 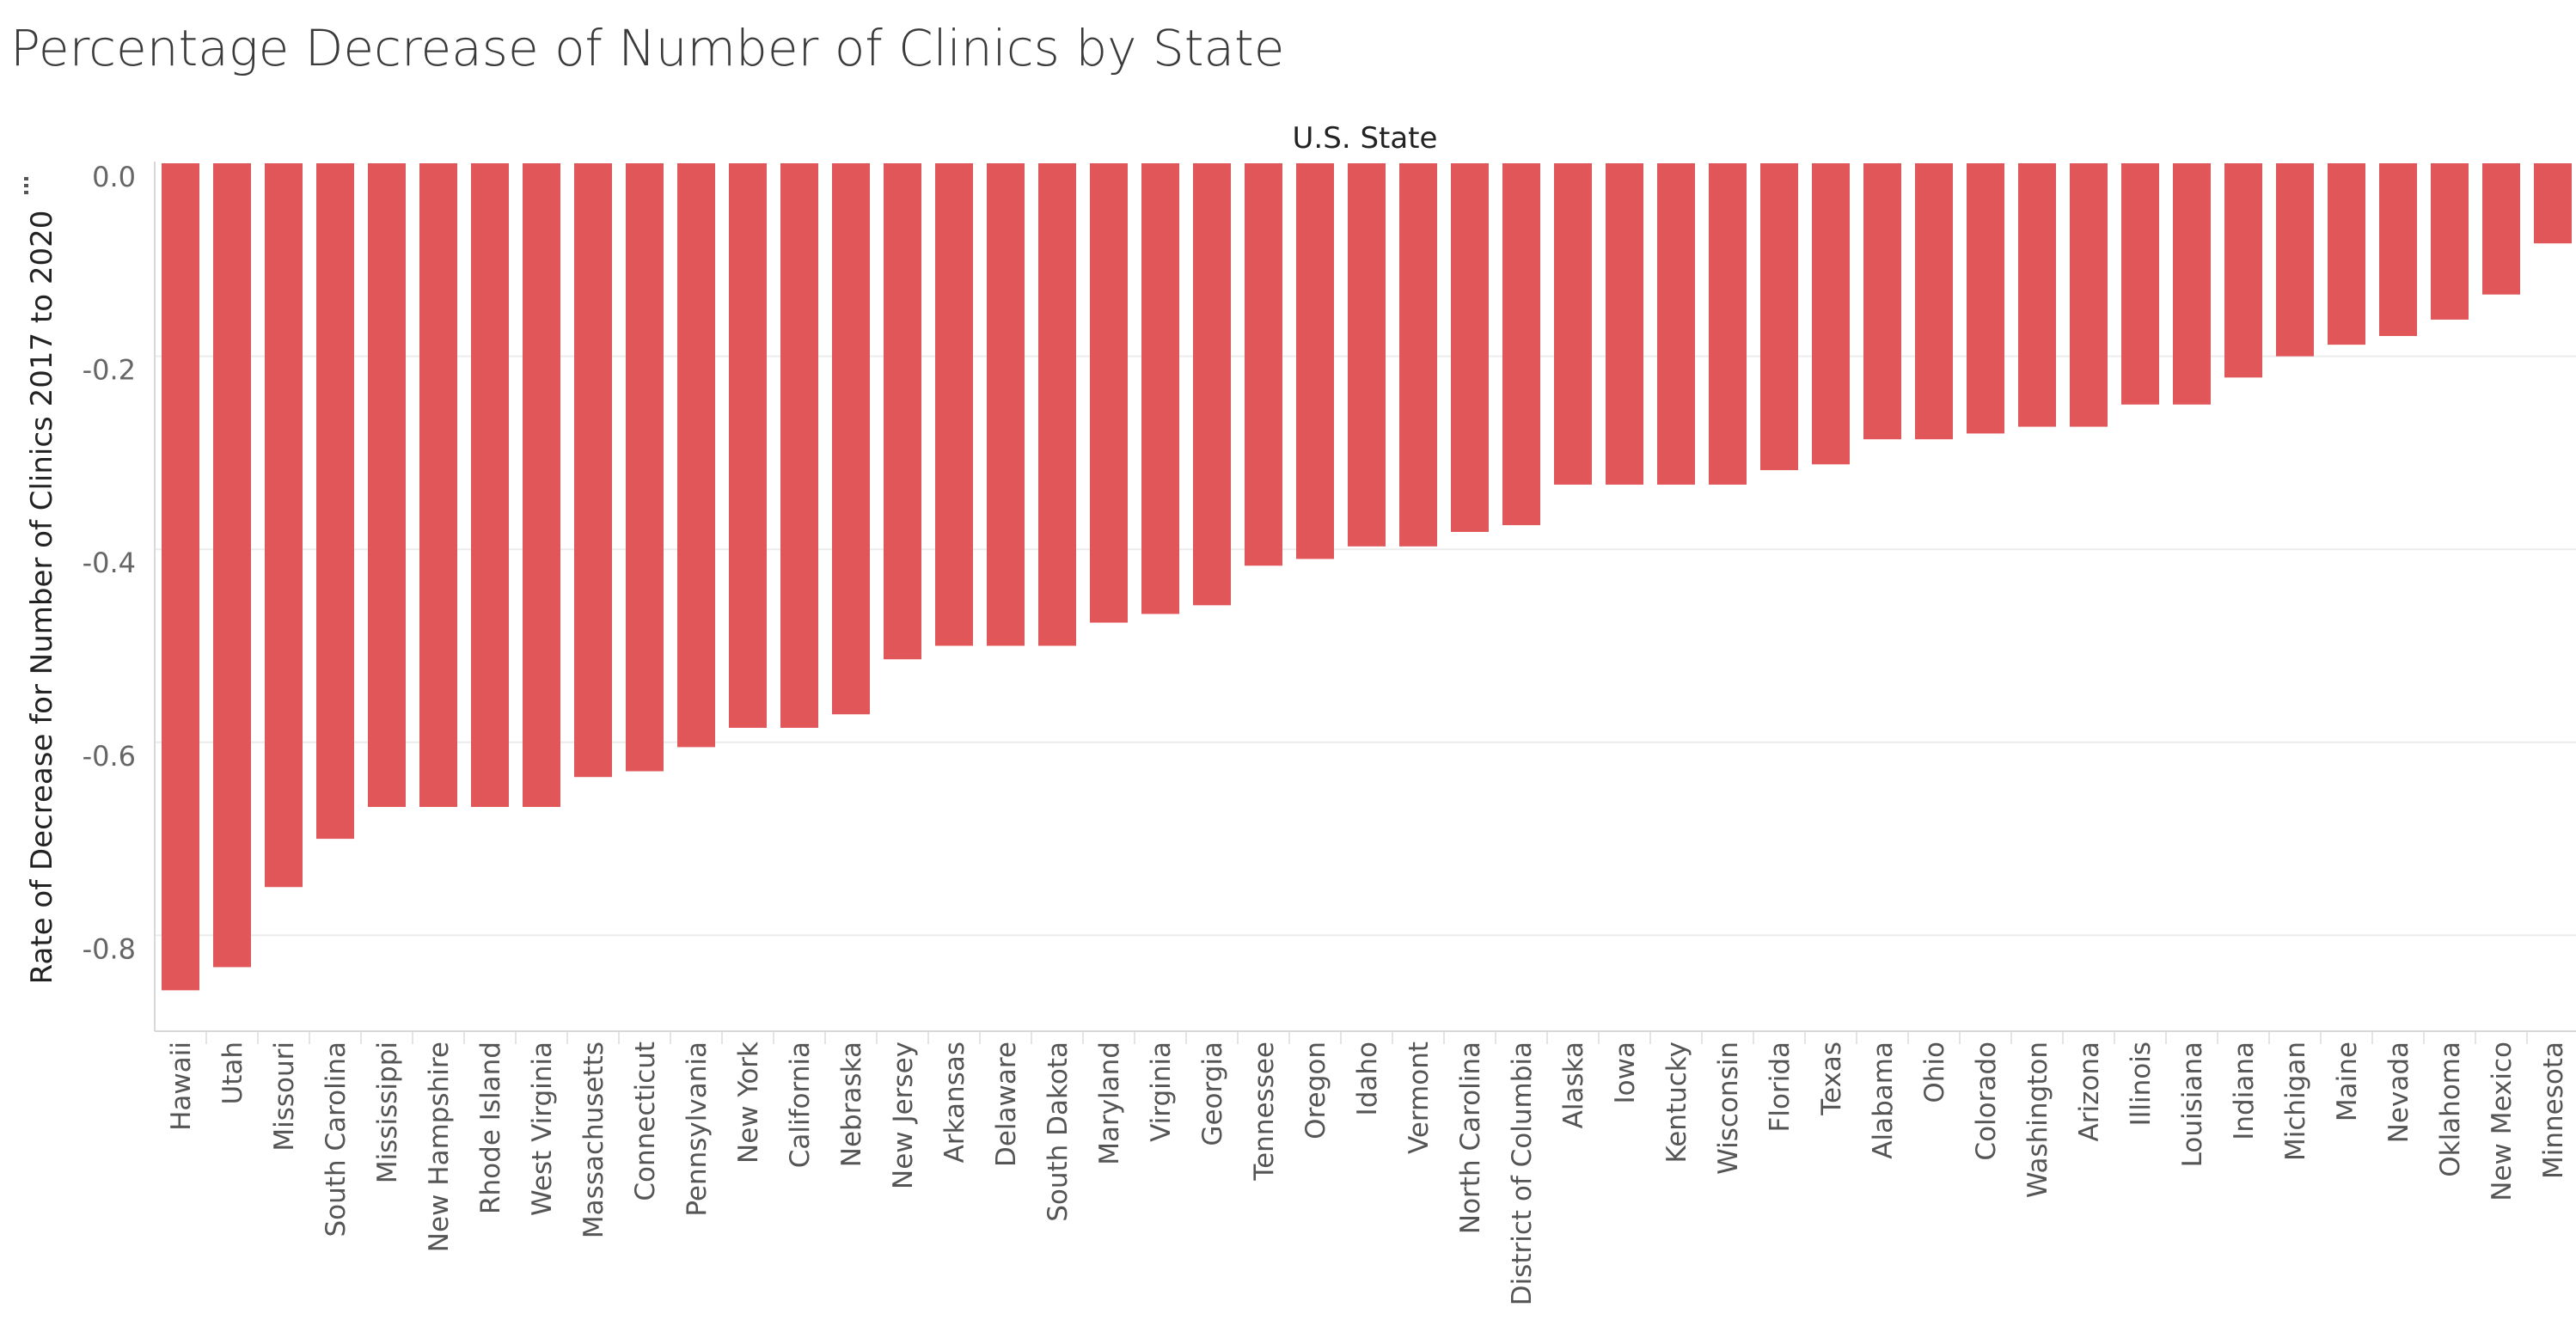 I want to click on bar-maryland, so click(x=1109, y=393).